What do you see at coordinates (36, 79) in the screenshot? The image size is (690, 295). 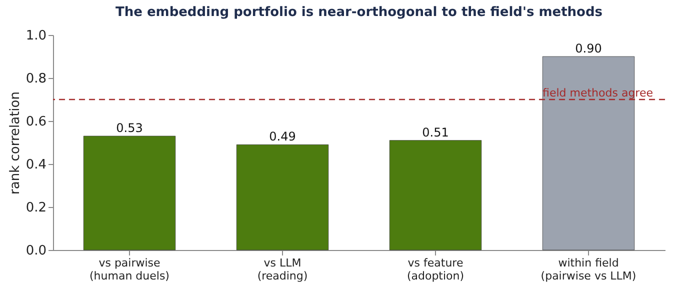 I see `y-tick-label: 0.8` at bounding box center [36, 79].